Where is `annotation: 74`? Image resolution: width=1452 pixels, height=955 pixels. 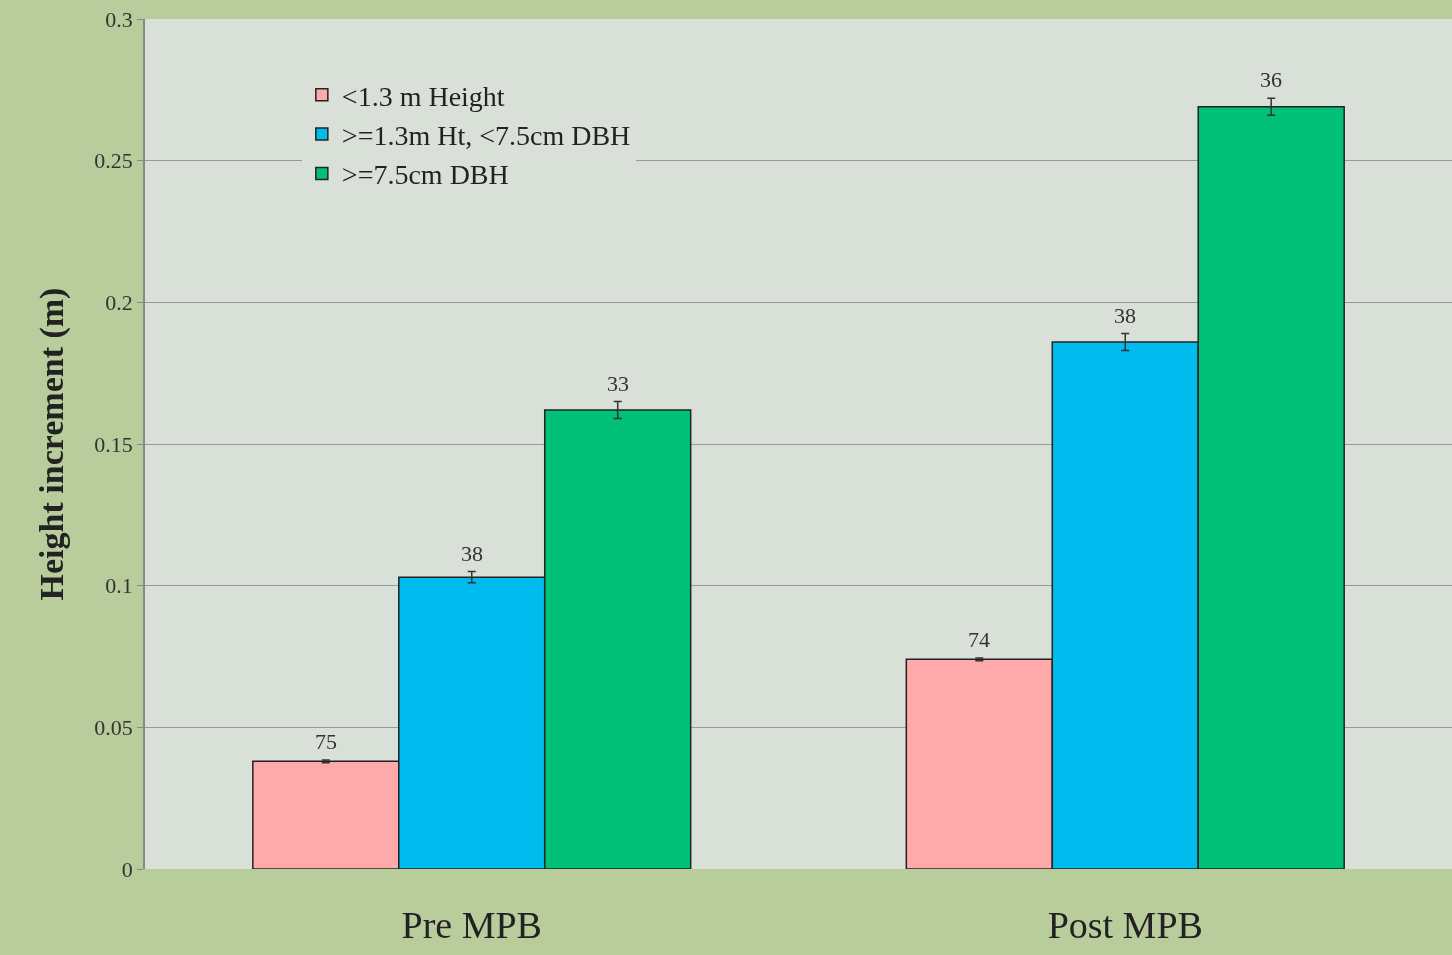 annotation: 74 is located at coordinates (979, 639).